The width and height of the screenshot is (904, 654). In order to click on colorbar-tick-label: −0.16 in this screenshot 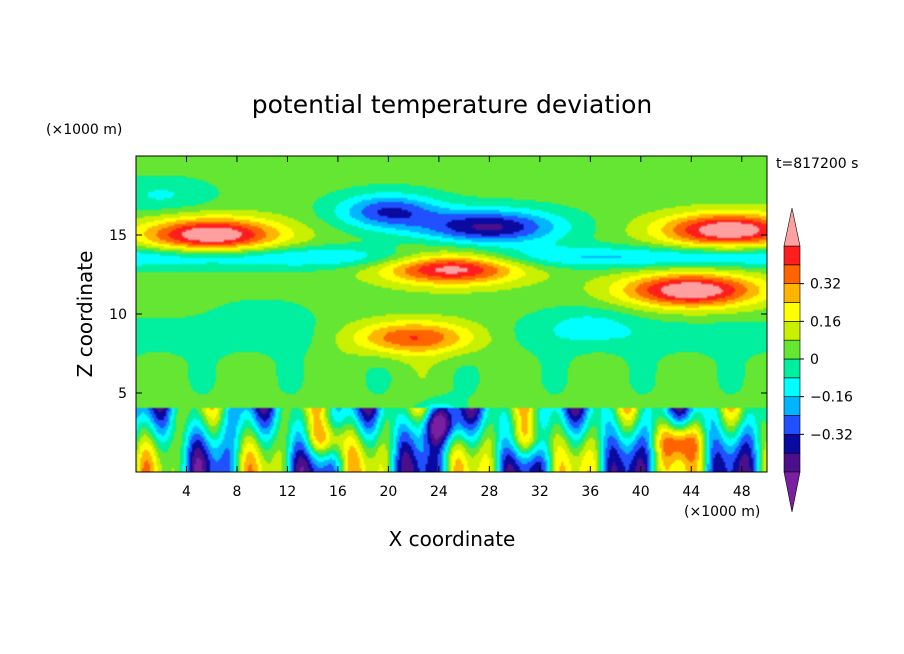, I will do `click(831, 398)`.